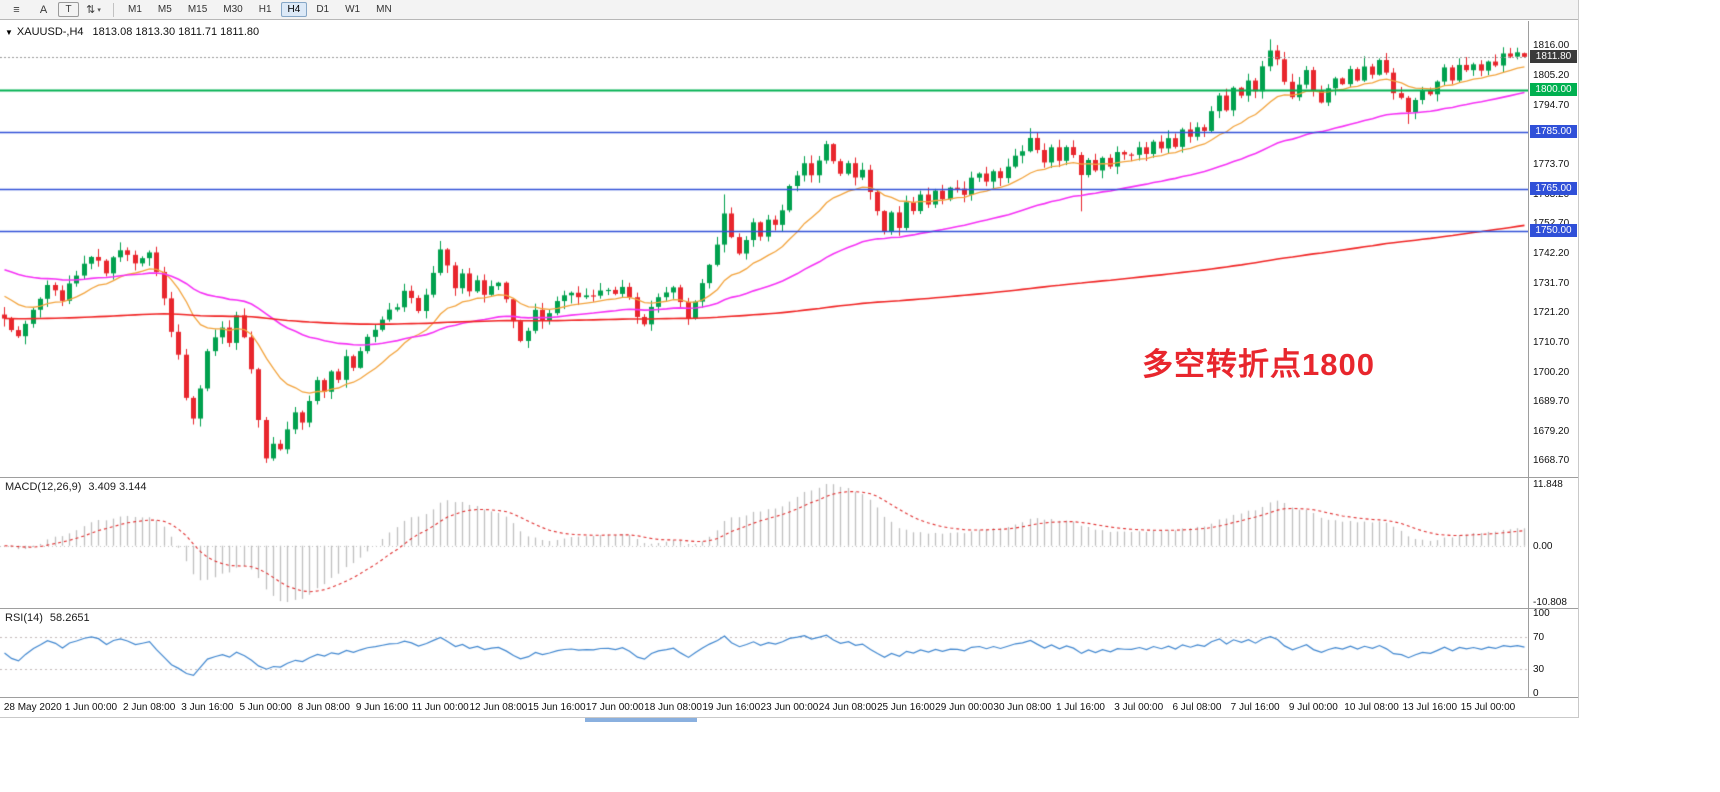 The height and width of the screenshot is (792, 1720). I want to click on tool-text-button: T, so click(68, 9).